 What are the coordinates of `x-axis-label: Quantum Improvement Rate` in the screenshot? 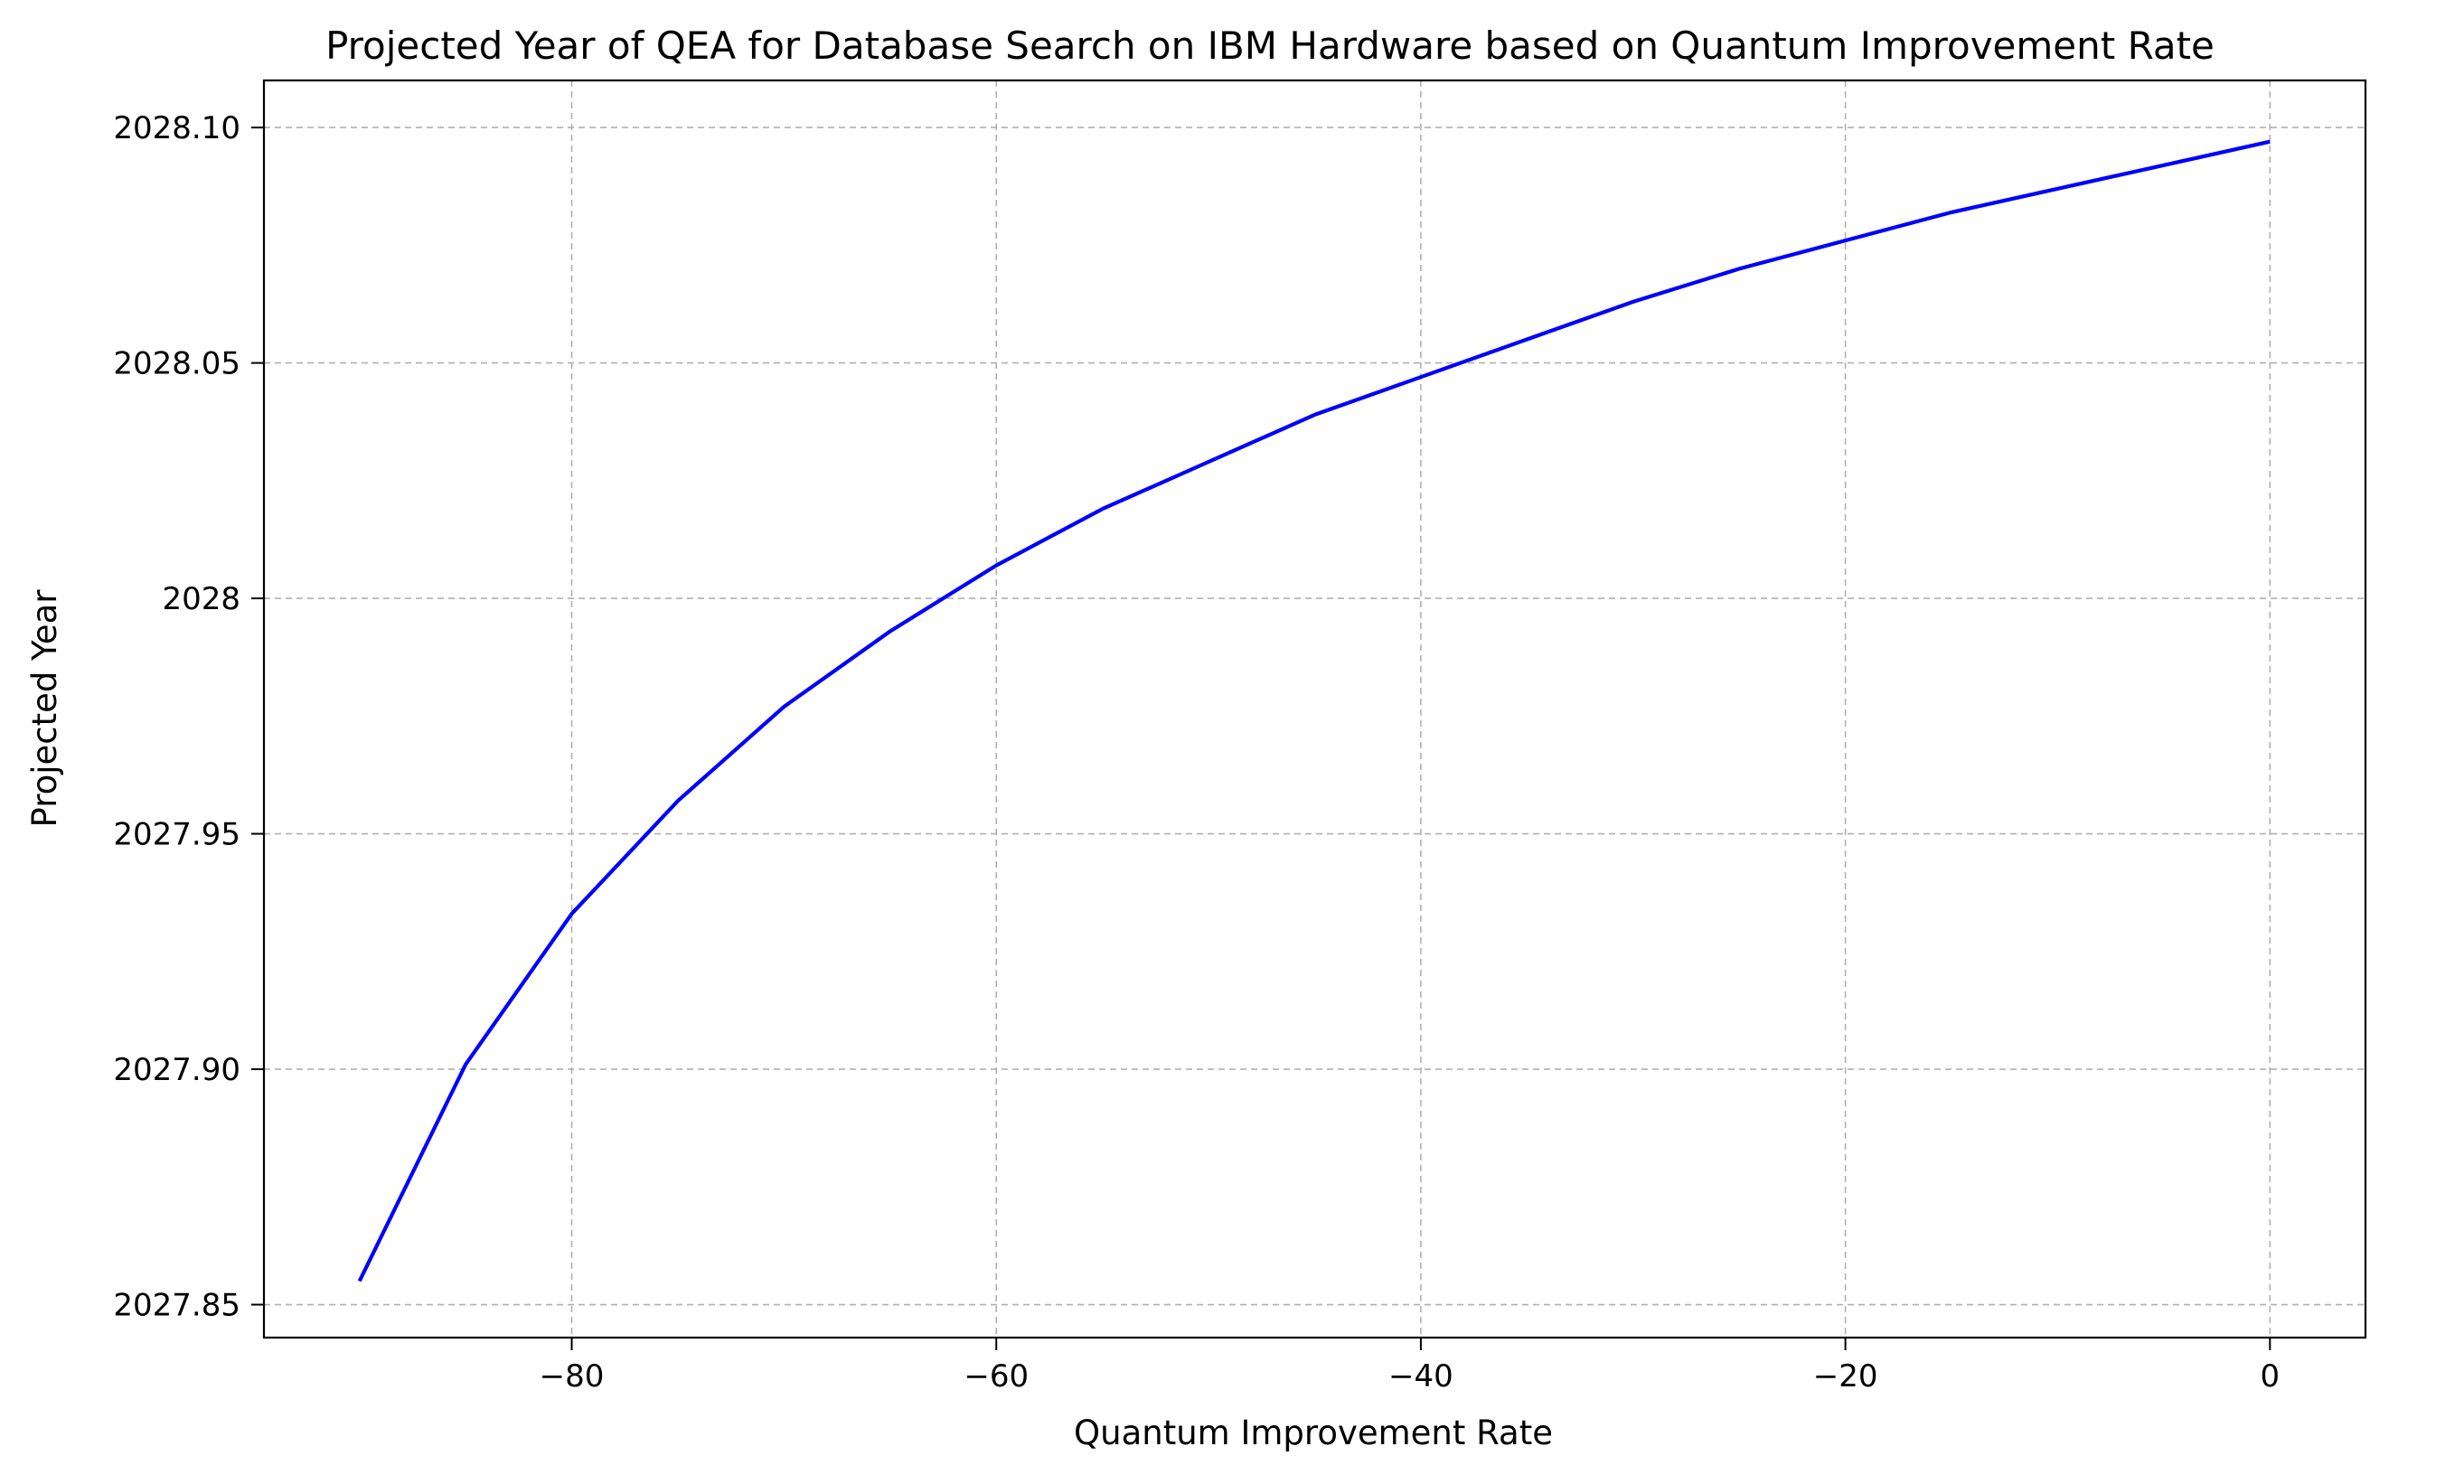 It's located at (1313, 1433).